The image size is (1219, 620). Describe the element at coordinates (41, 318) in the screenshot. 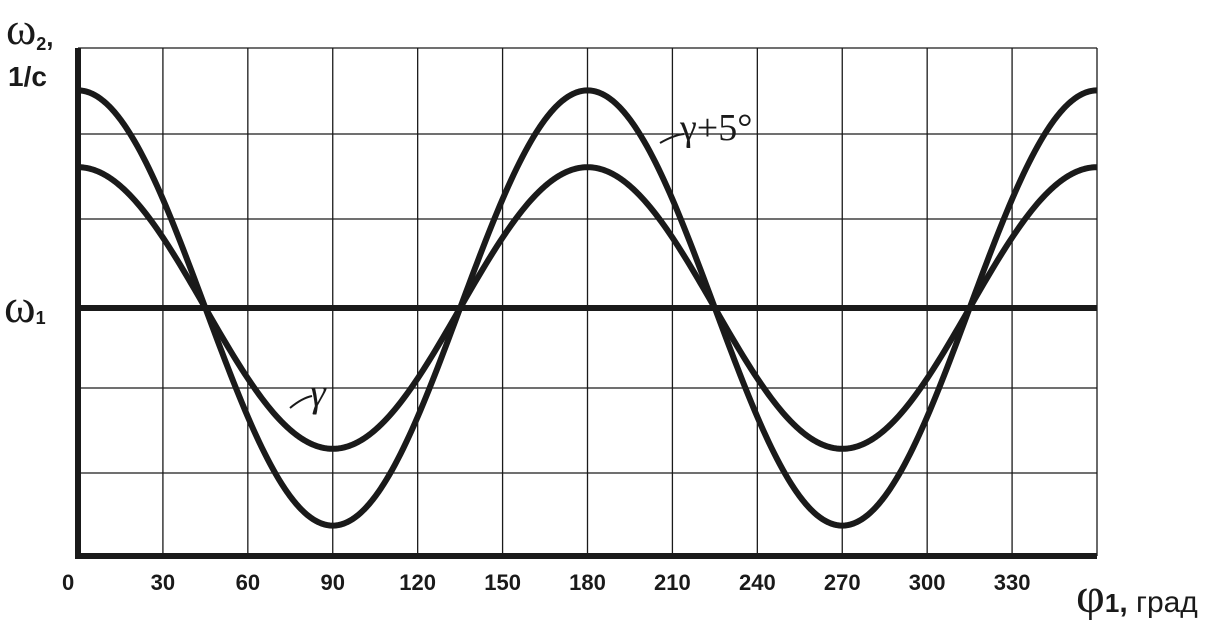

I see `reference-subscript: 1` at that location.